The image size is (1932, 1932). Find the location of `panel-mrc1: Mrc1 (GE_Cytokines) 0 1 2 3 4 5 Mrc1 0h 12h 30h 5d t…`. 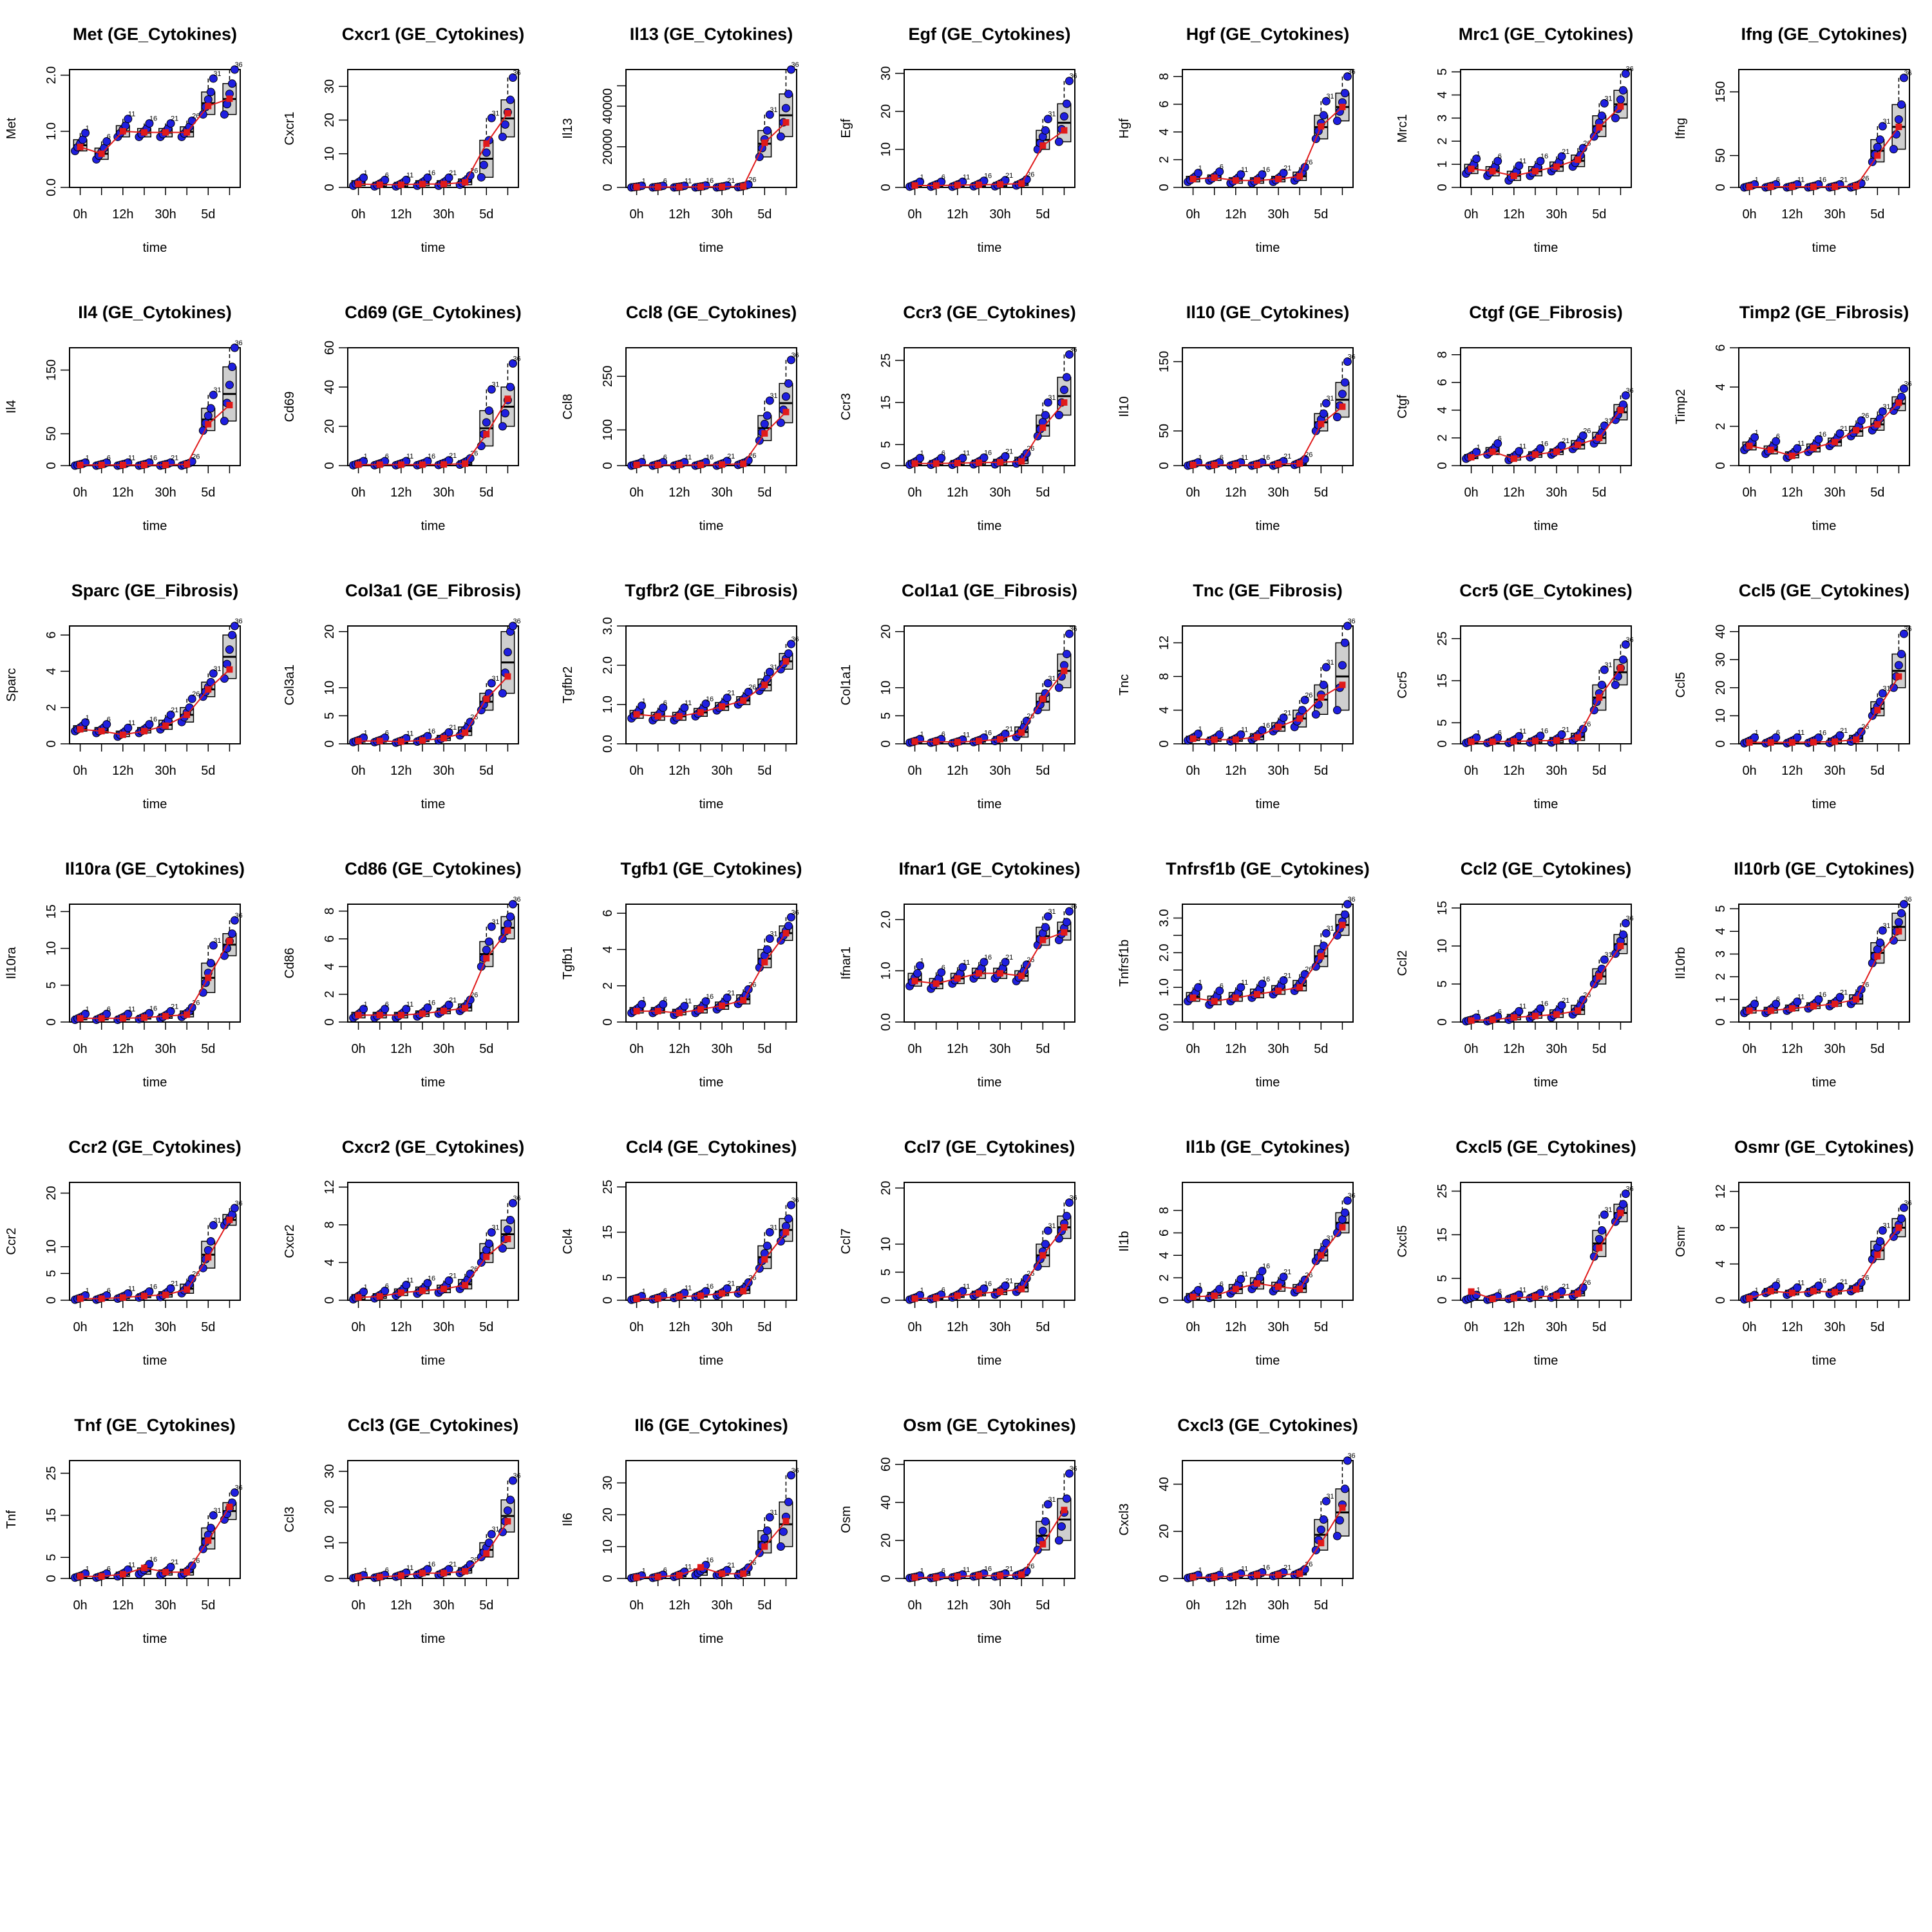

panel-mrc1: Mrc1 (GE_Cytokines) 0 1 2 3 4 5 Mrc1 0h 12h 30h 5d t… is located at coordinates (1515, 139).